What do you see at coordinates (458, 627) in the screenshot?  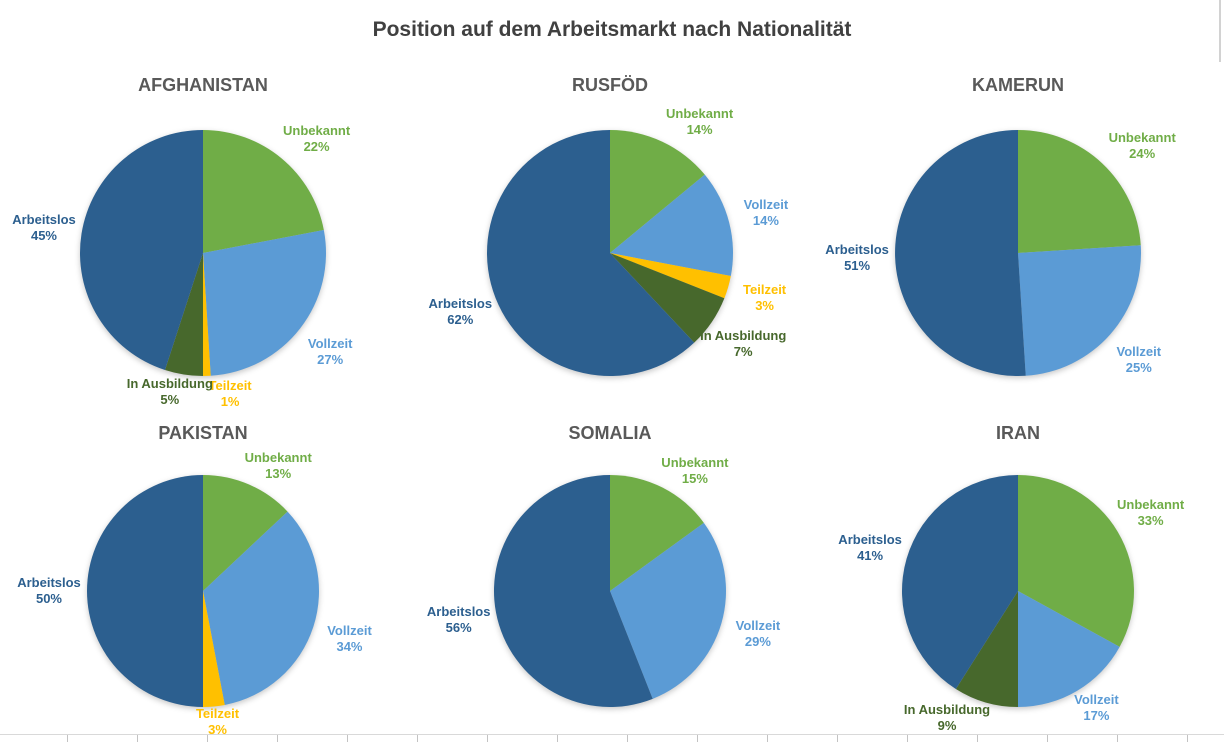 I see `slice-label-percent: 56%` at bounding box center [458, 627].